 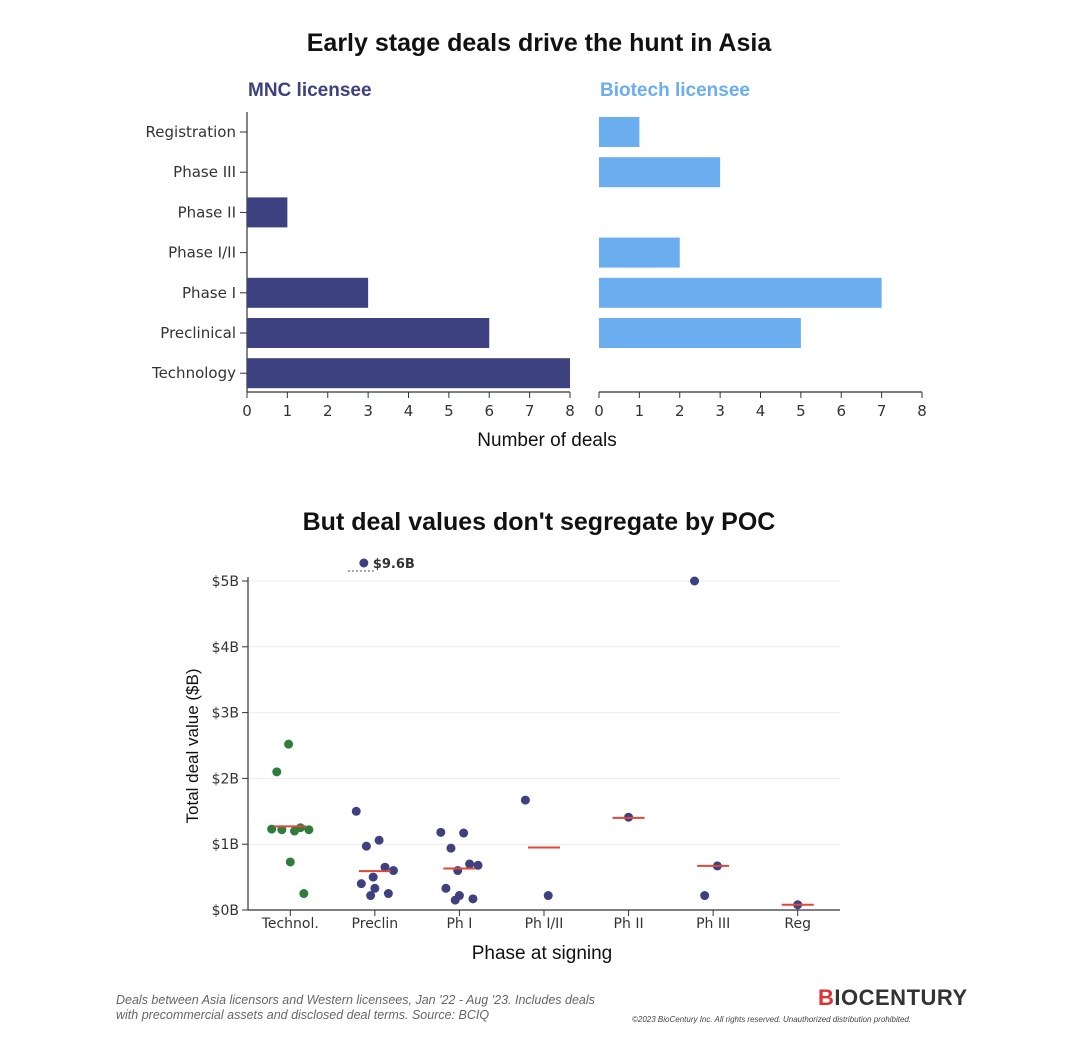 What do you see at coordinates (544, 924) in the screenshot?
I see `scatter-x-tick-label: Ph I/II` at bounding box center [544, 924].